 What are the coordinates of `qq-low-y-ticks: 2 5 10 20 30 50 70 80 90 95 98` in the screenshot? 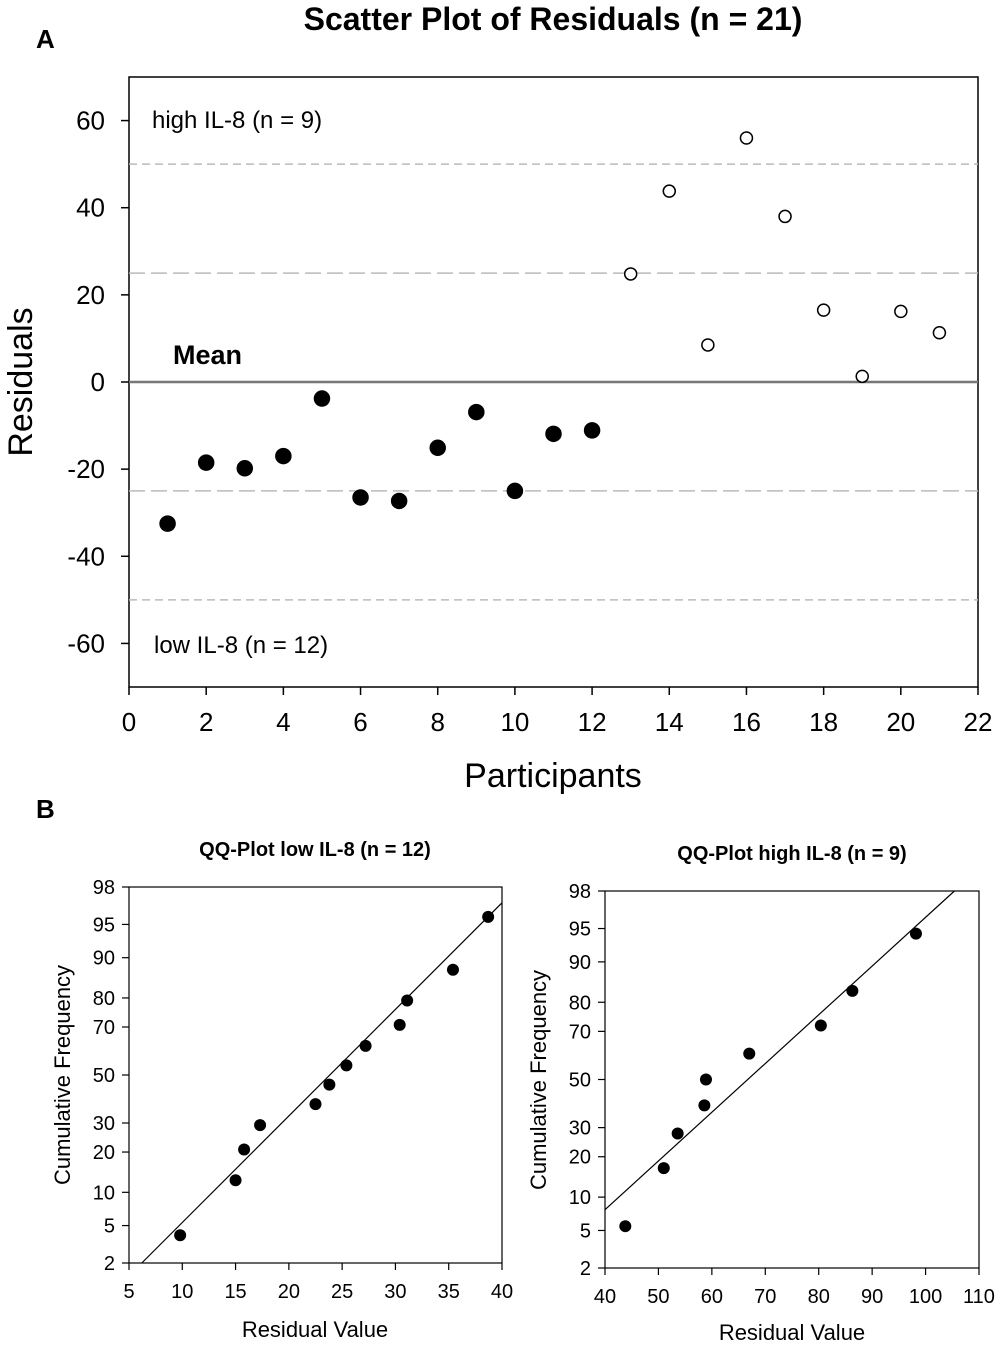 It's located at (111, 1076).